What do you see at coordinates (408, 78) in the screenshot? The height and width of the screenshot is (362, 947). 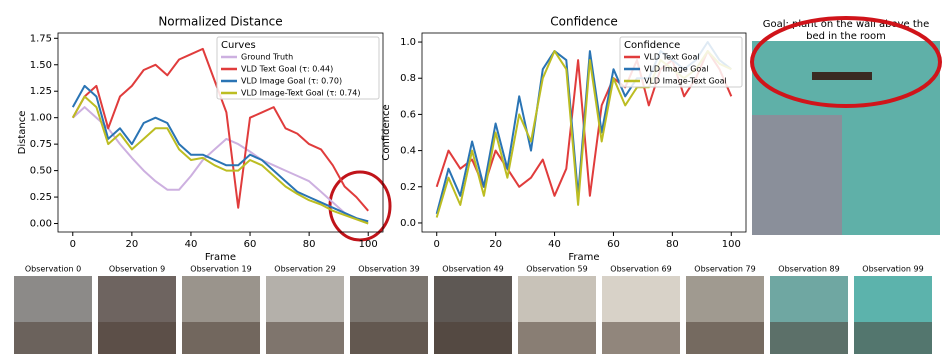 I see `y-tick-label: 0.8` at bounding box center [408, 78].